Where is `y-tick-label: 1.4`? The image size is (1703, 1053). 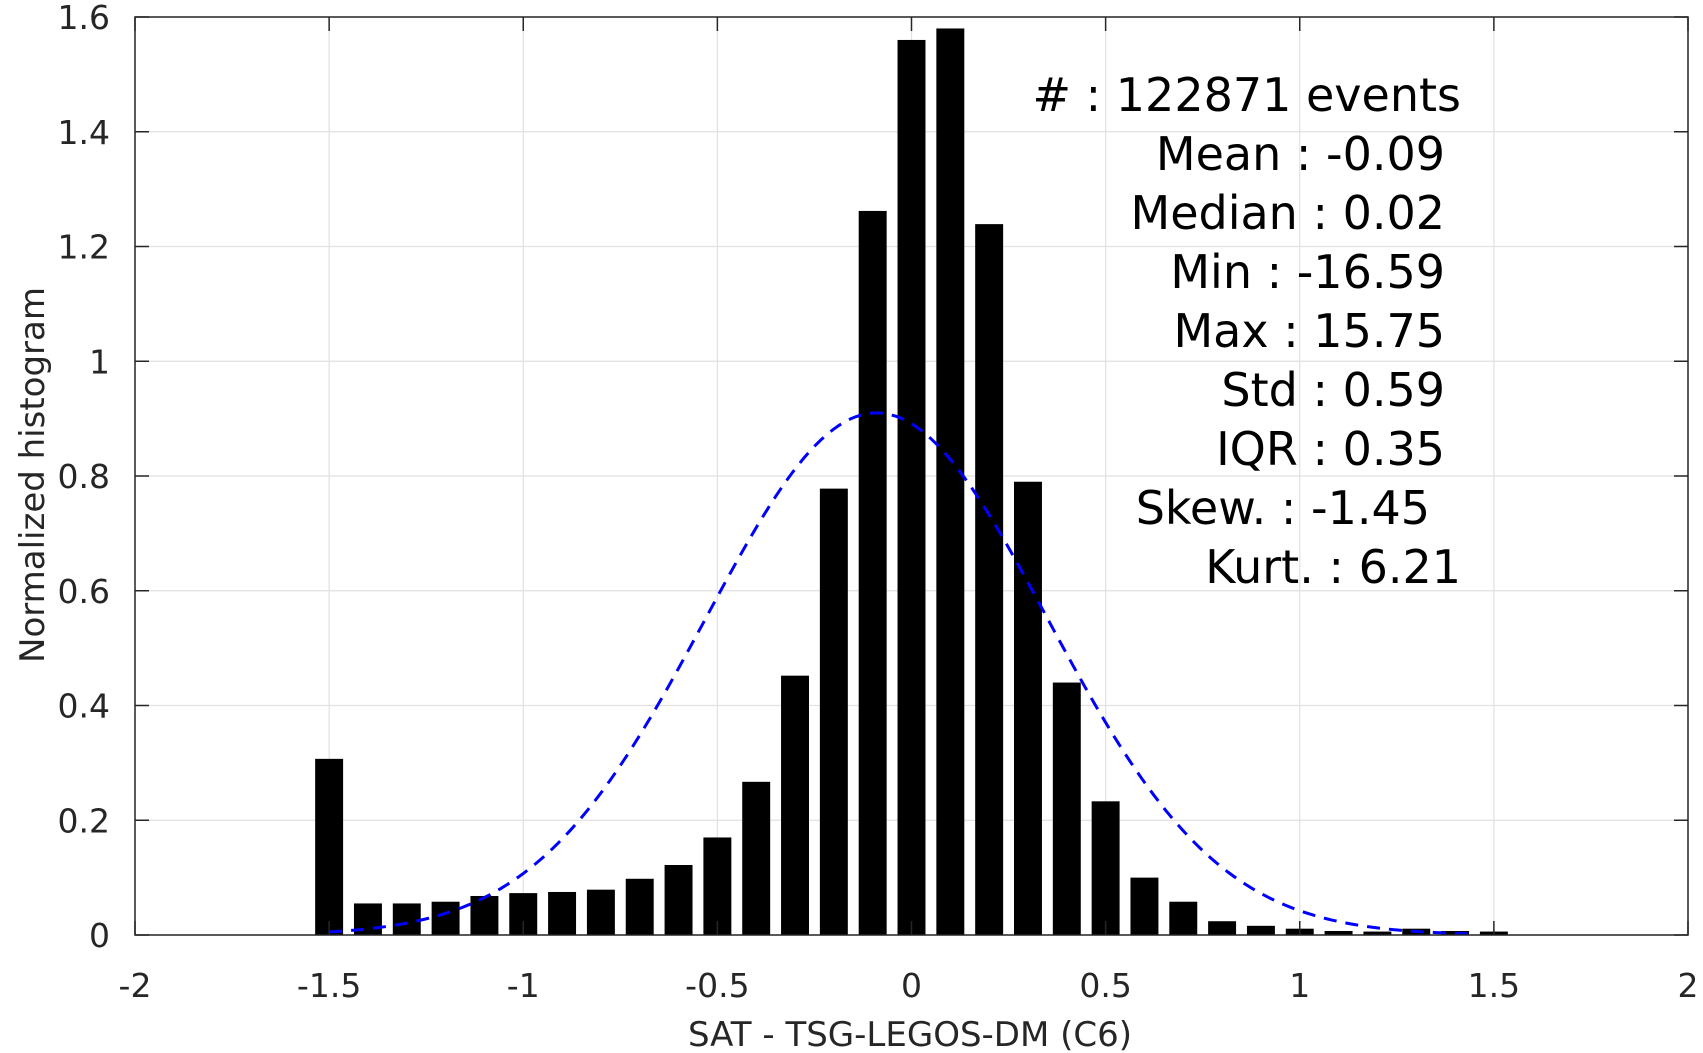 y-tick-label: 1.4 is located at coordinates (84, 132).